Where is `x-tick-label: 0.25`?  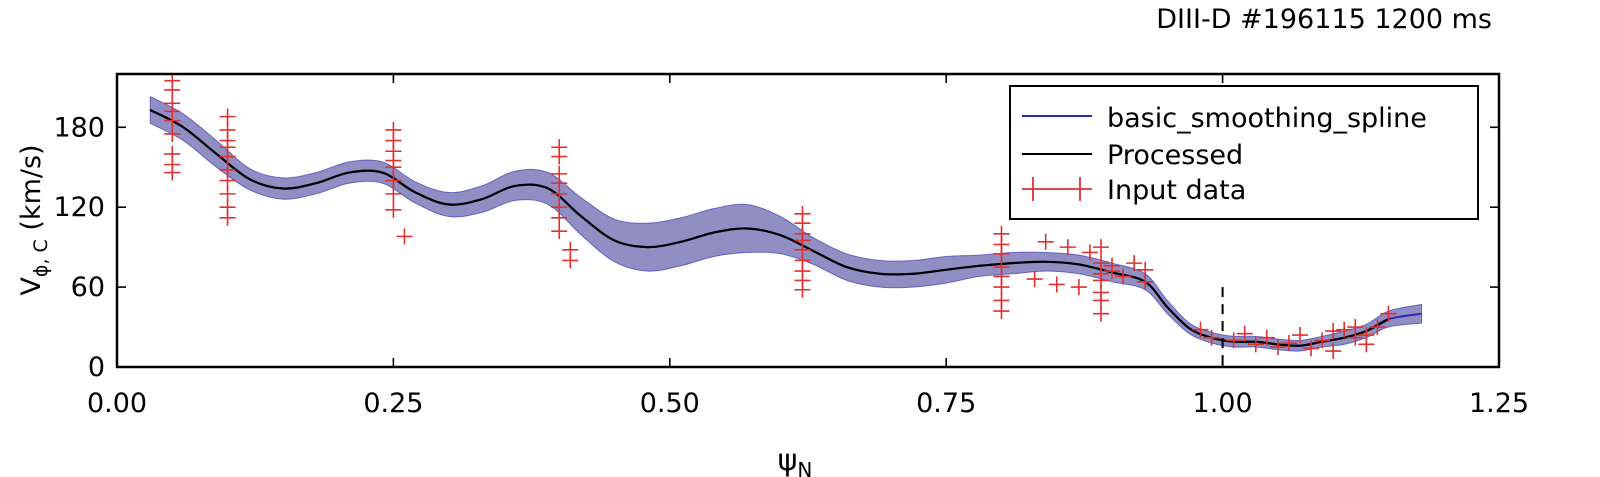 x-tick-label: 0.25 is located at coordinates (393, 403).